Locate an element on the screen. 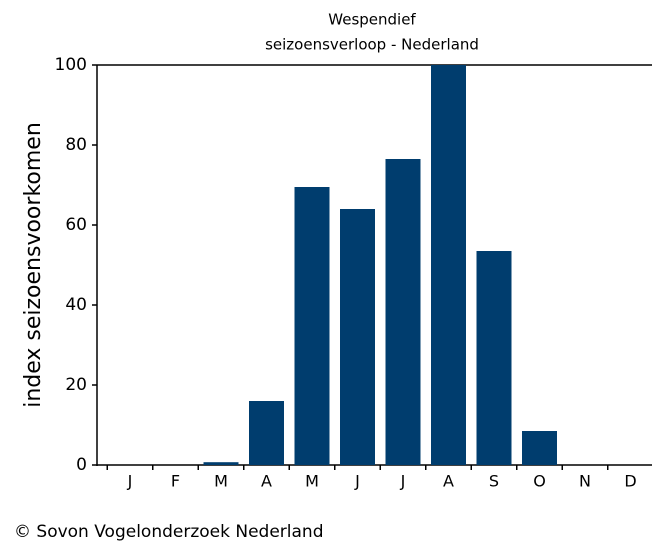  y-tick-label: 40 is located at coordinates (76, 305).